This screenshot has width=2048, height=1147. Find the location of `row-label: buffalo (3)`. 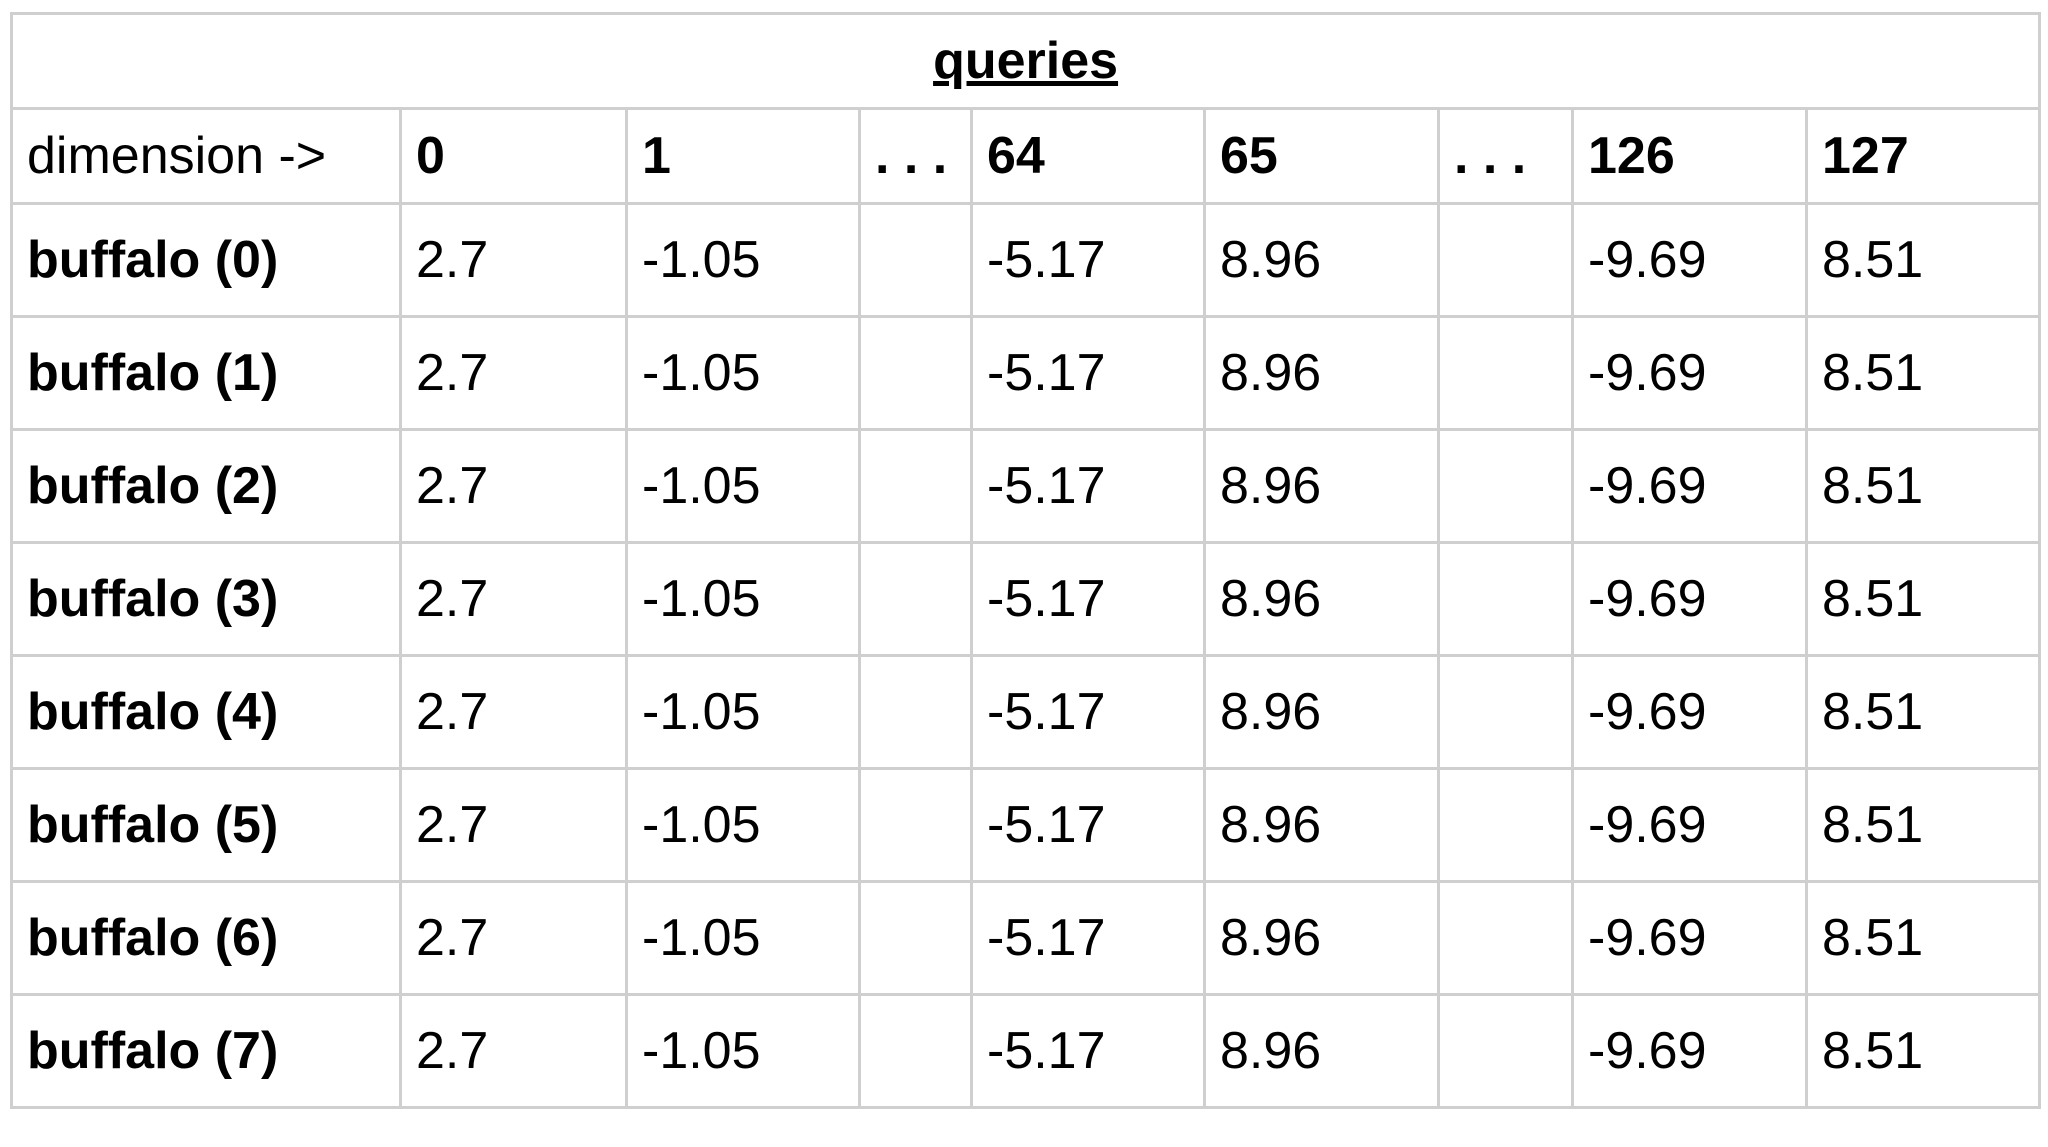

row-label: buffalo (3) is located at coordinates (206, 599).